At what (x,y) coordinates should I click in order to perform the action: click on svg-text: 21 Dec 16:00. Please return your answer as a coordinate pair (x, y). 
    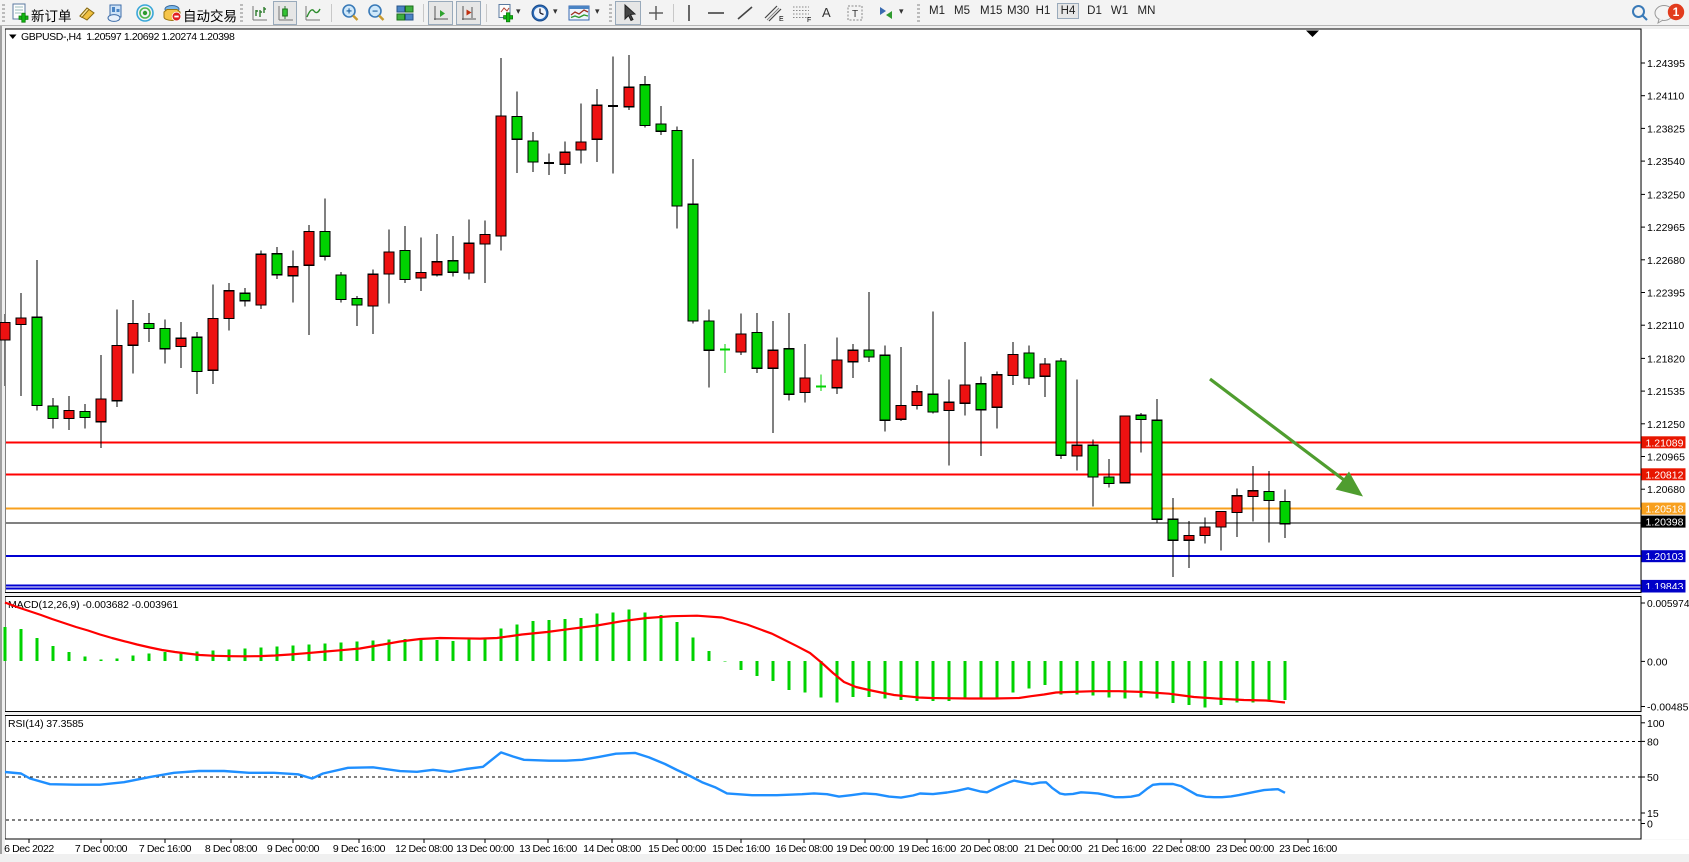
    Looking at the image, I should click on (1117, 849).